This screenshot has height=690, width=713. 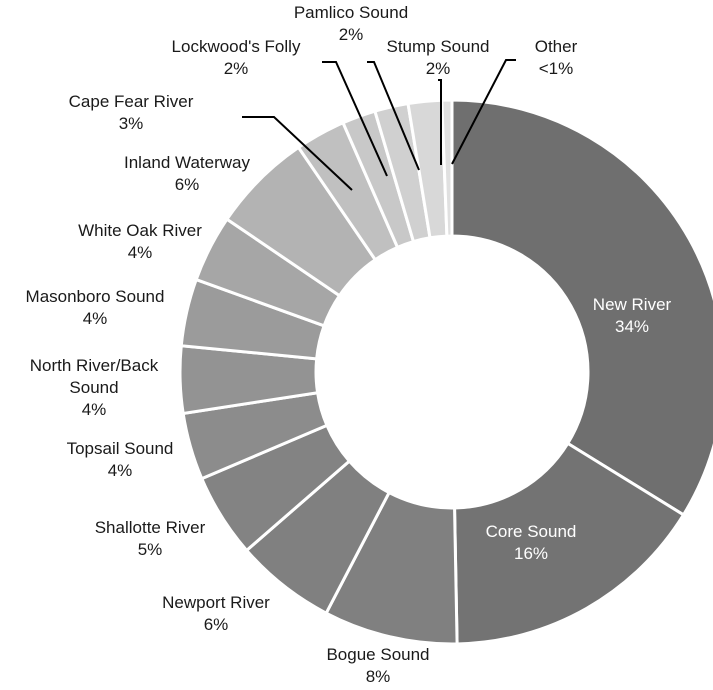 What do you see at coordinates (556, 68) in the screenshot?
I see `slice-value-label: <1%` at bounding box center [556, 68].